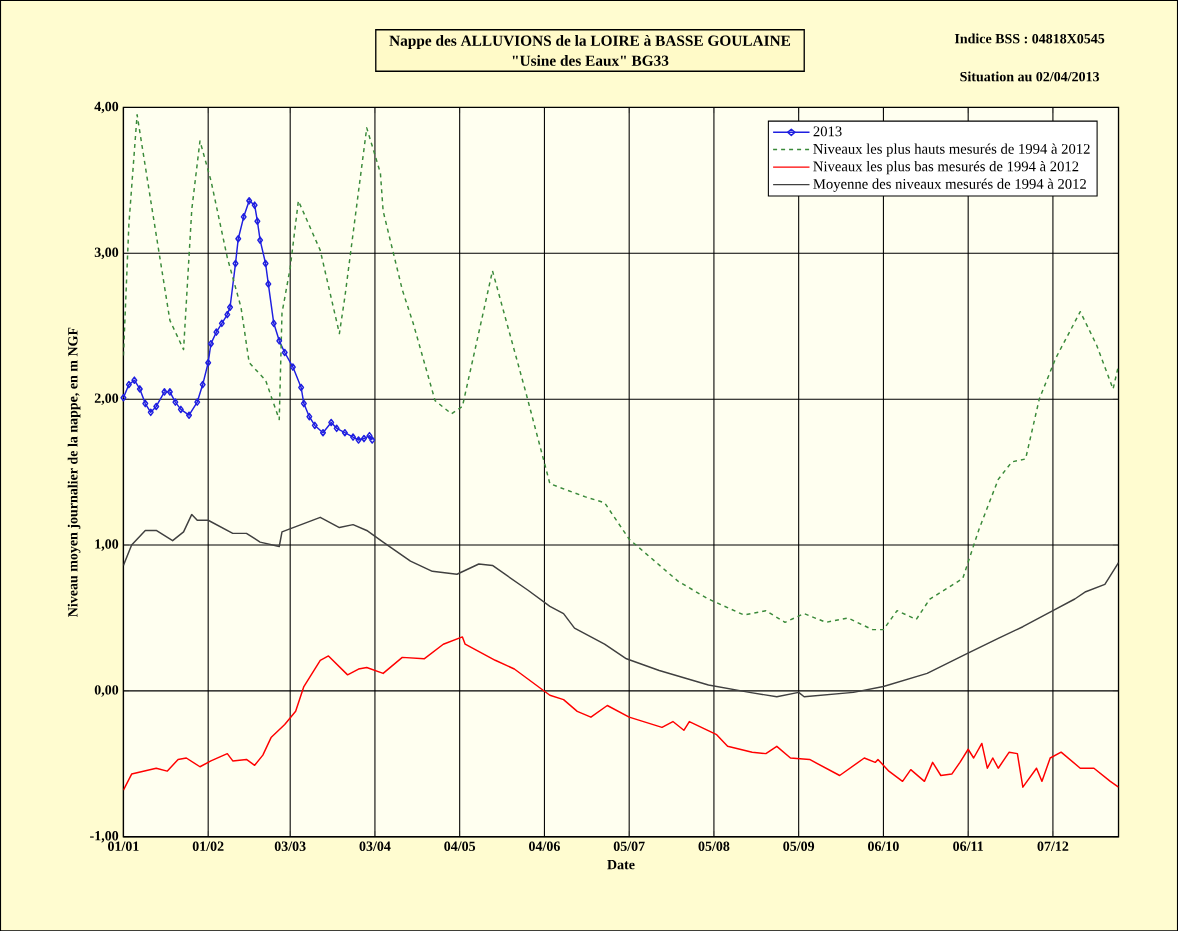 The width and height of the screenshot is (1178, 931). Describe the element at coordinates (951, 150) in the screenshot. I see `legend-label: Niveaux les plus hauts mesurés de 1994 à 2012` at that location.